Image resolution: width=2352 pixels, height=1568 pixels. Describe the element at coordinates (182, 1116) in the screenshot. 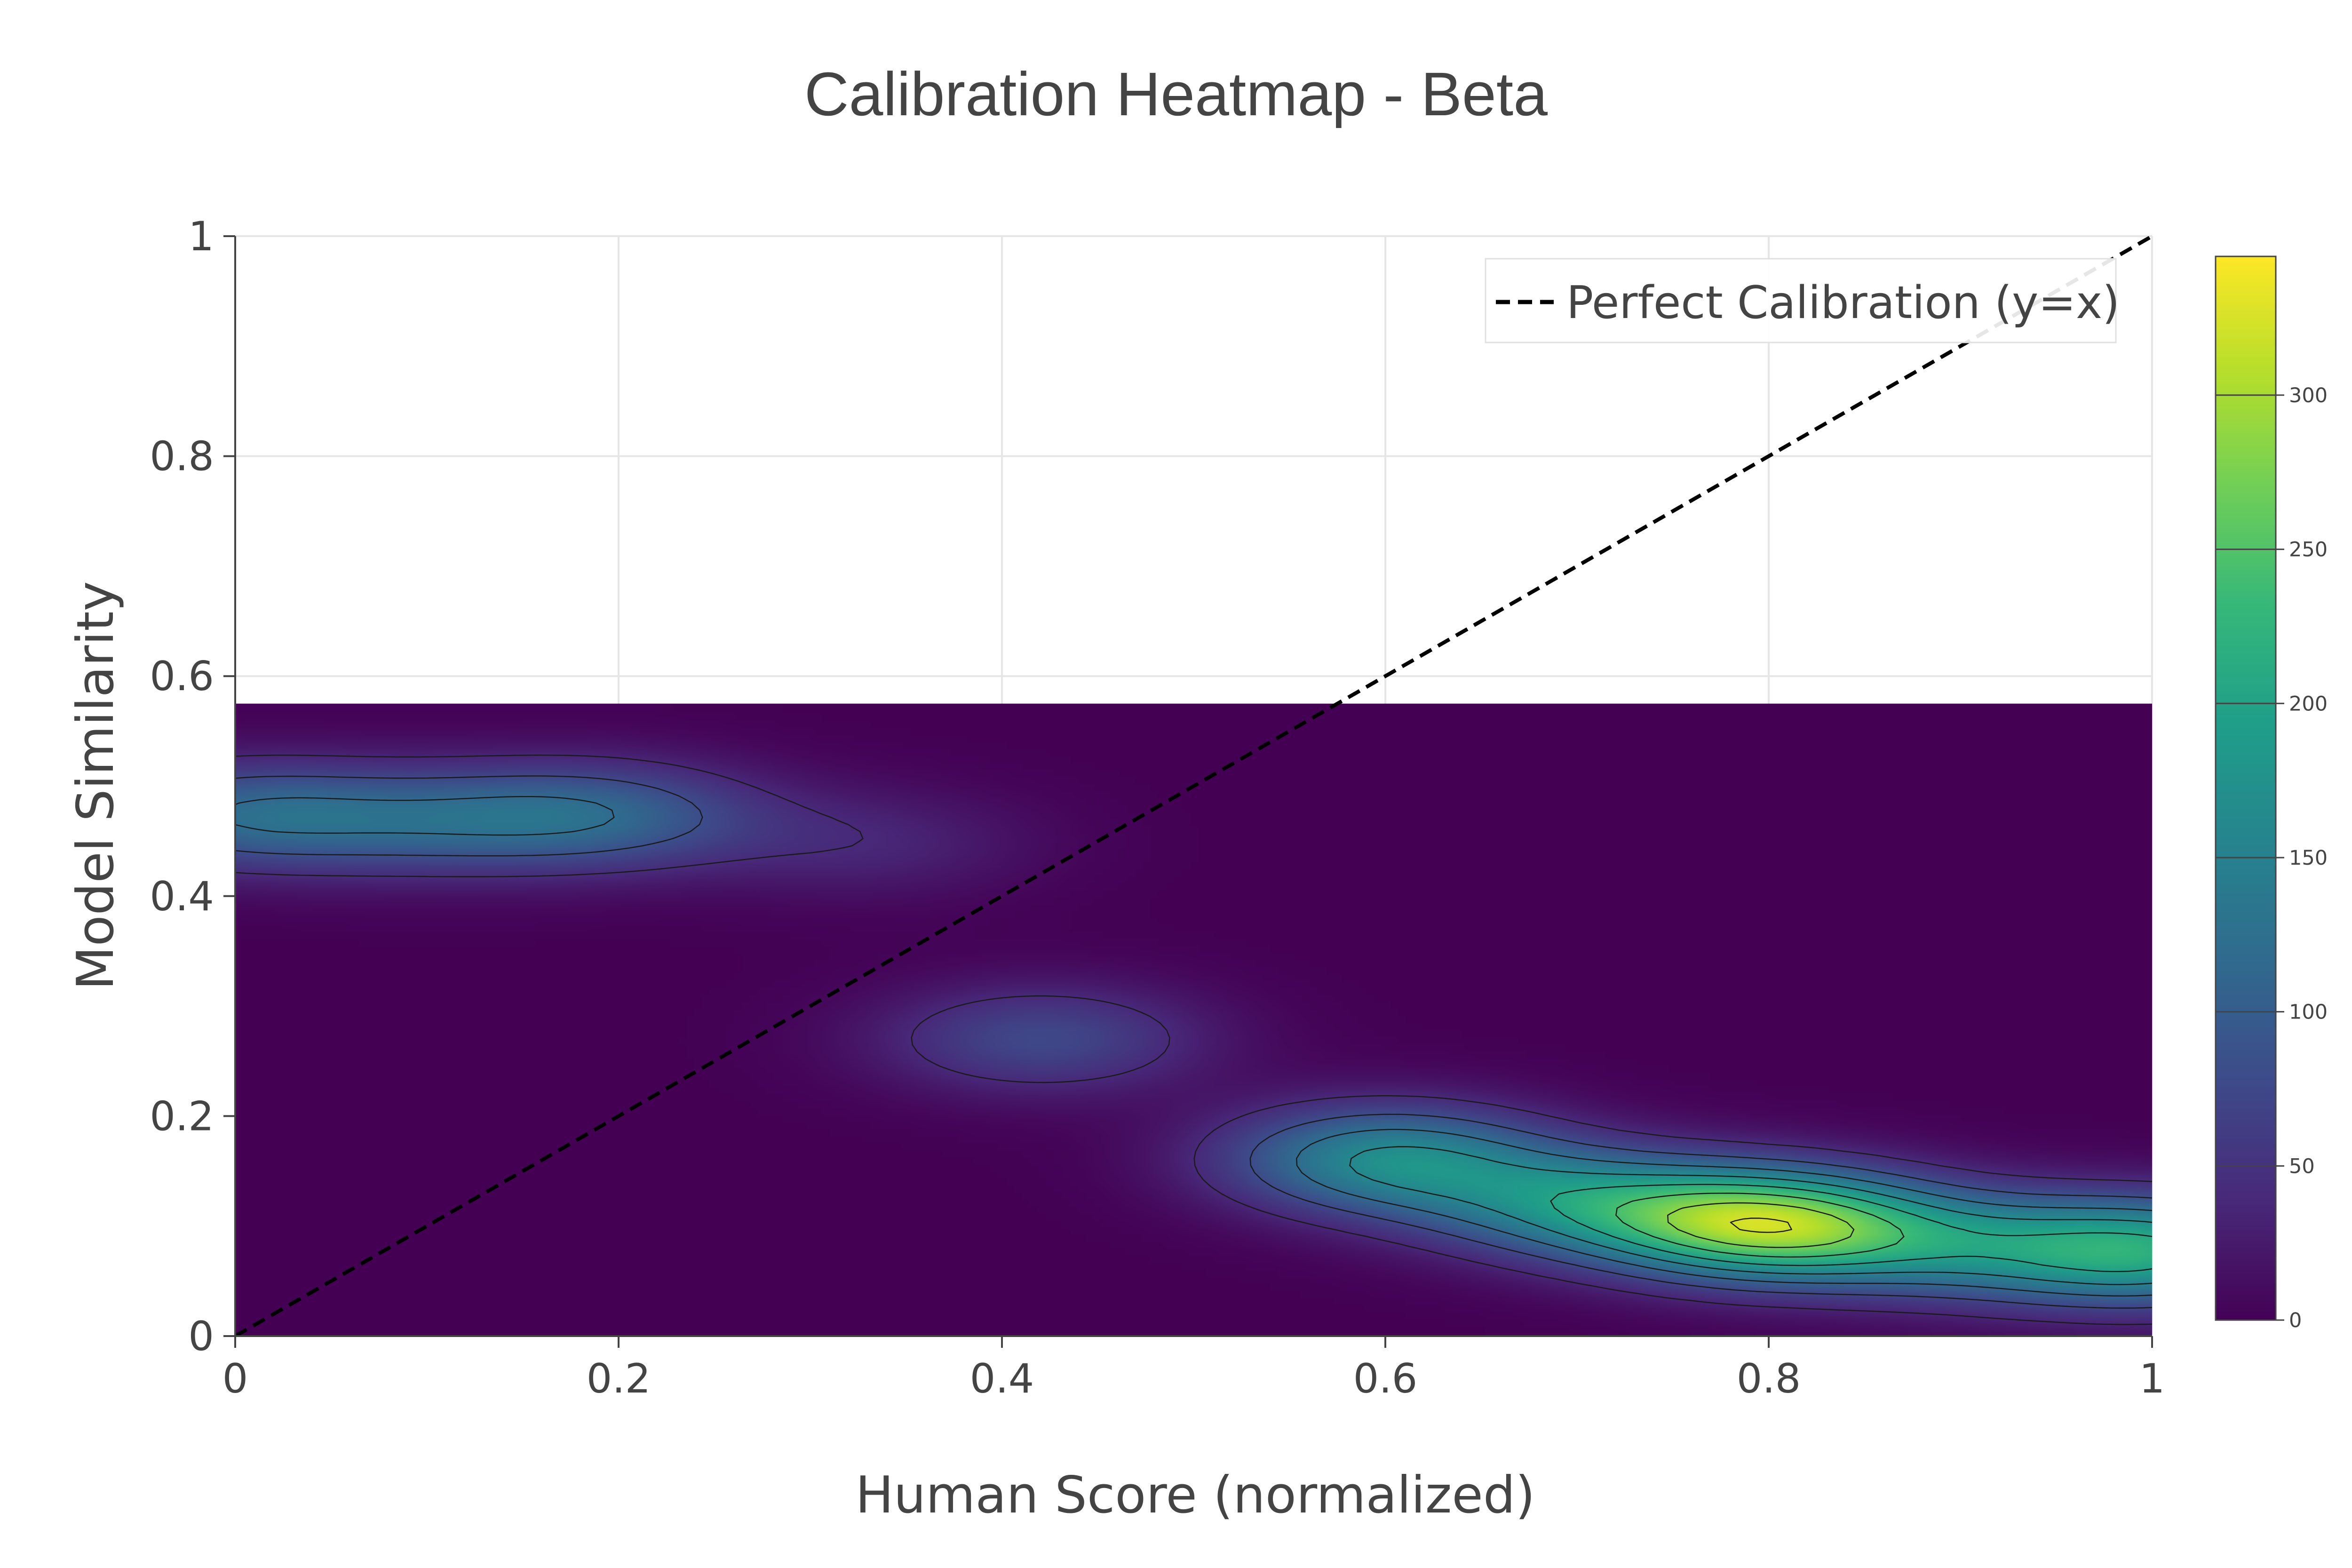

I see `y-tick-label-1: 0.2` at that location.